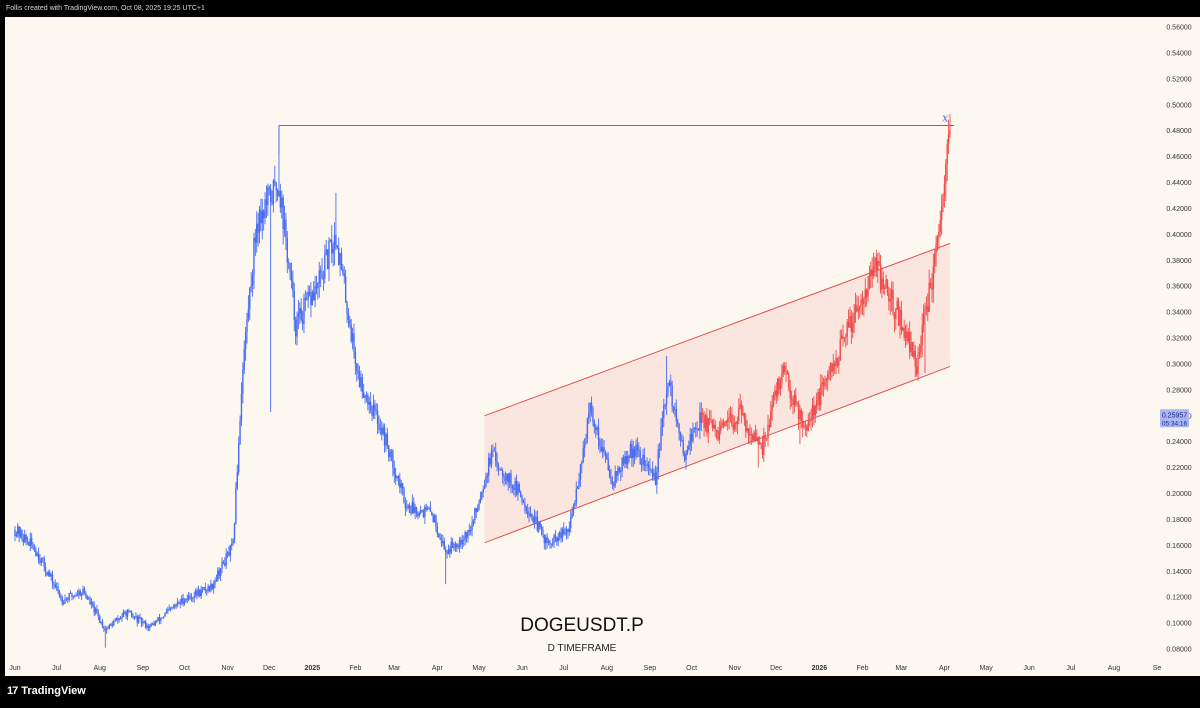 Image resolution: width=1200 pixels, height=708 pixels. What do you see at coordinates (479, 668) in the screenshot?
I see `x-tick-label: May` at bounding box center [479, 668].